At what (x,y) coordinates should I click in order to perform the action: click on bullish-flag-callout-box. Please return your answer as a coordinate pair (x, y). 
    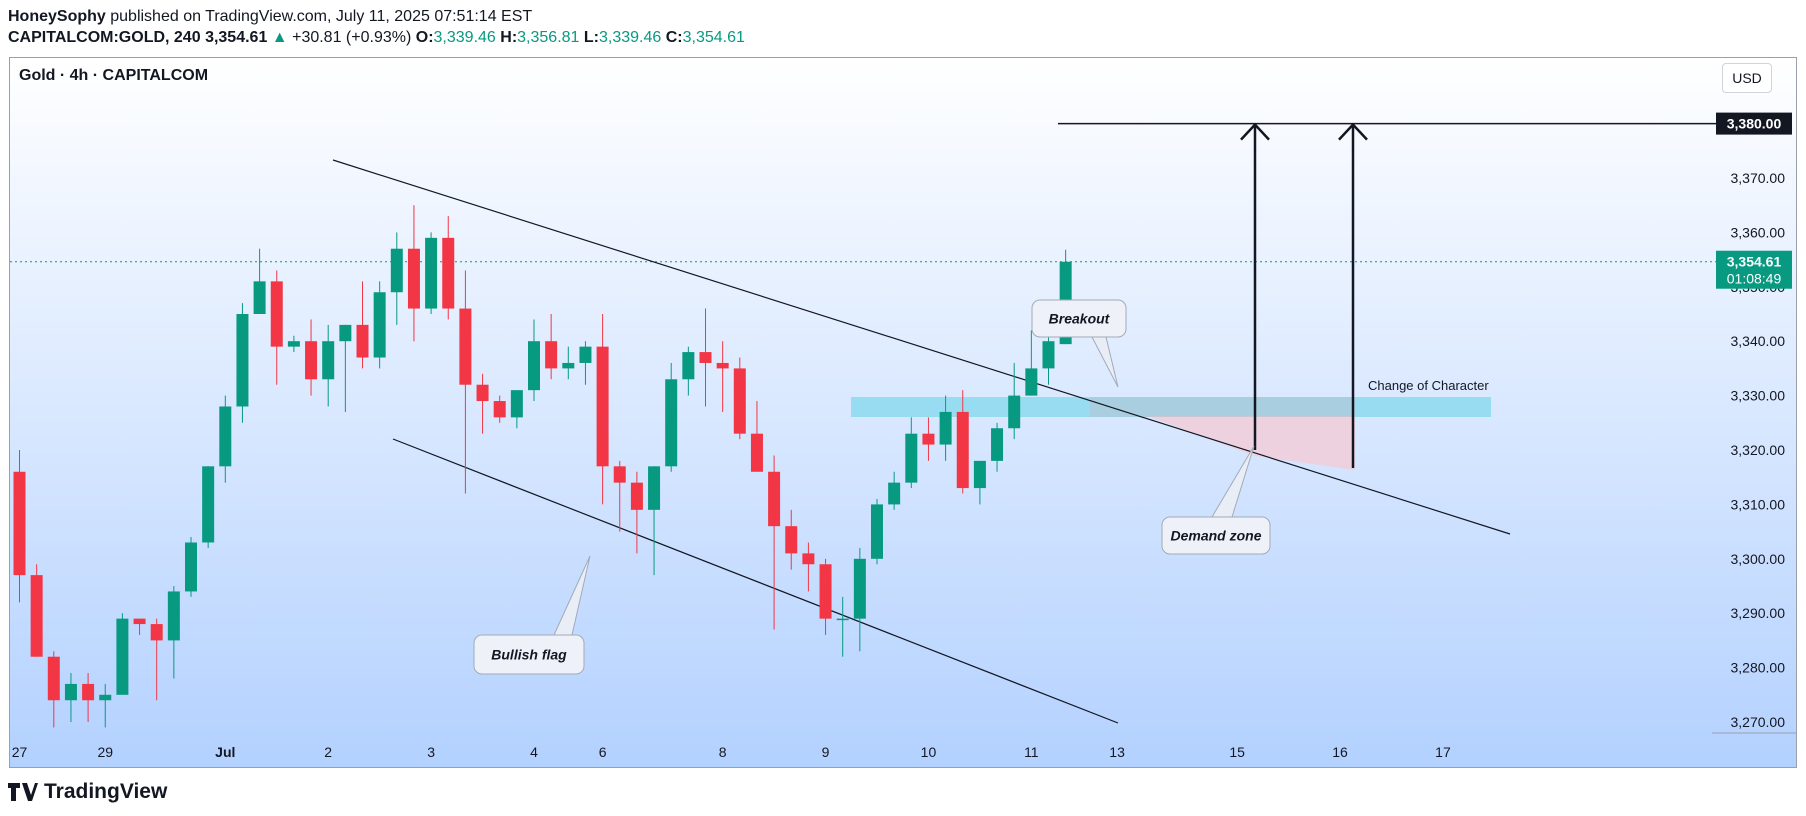
    Looking at the image, I should click on (529, 654).